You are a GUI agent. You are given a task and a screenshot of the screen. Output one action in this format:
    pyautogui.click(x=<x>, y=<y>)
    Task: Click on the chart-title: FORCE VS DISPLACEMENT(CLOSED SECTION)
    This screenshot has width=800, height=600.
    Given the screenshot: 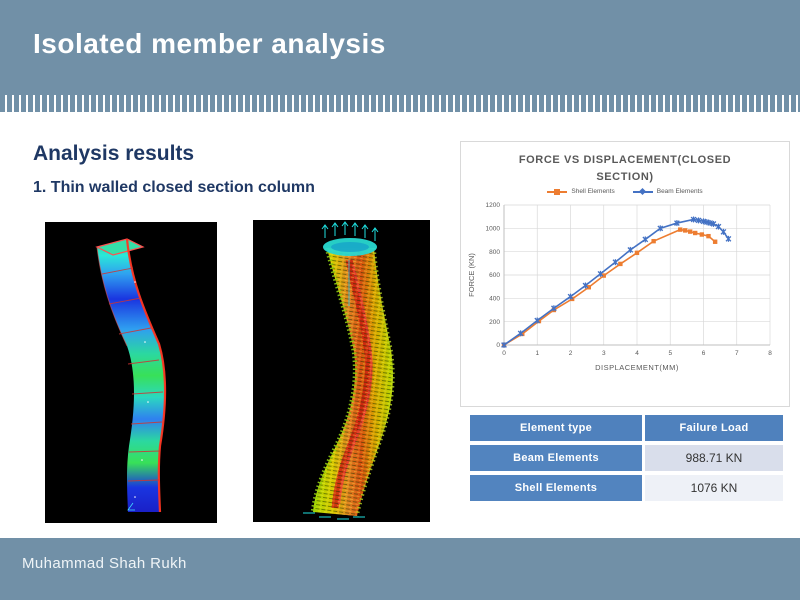 What is the action you would take?
    pyautogui.click(x=625, y=169)
    